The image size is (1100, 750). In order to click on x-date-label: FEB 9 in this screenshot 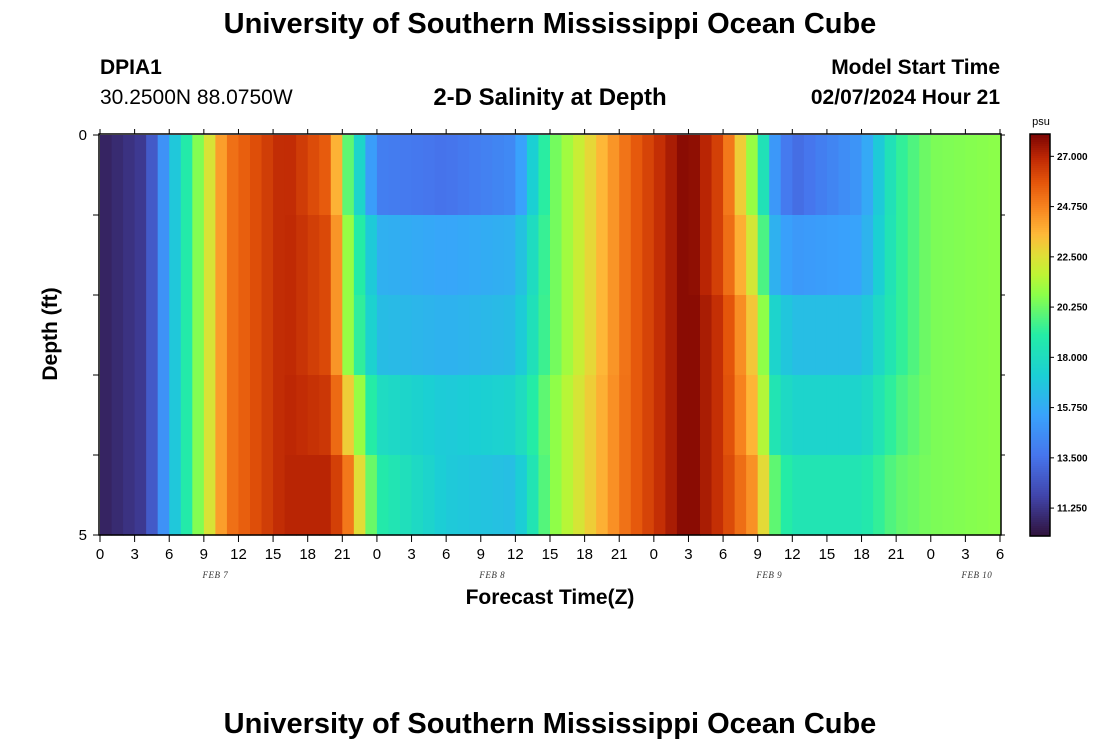, I will do `click(768, 575)`.